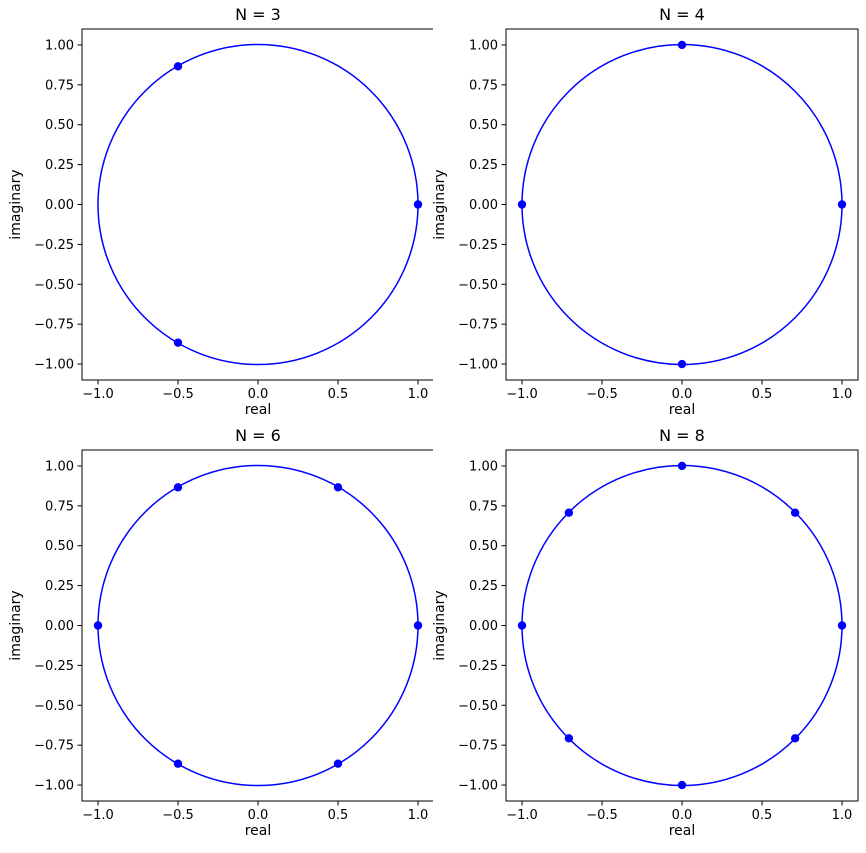 The image size is (866, 853). What do you see at coordinates (682, 436) in the screenshot?
I see `plot-title: N = 8` at bounding box center [682, 436].